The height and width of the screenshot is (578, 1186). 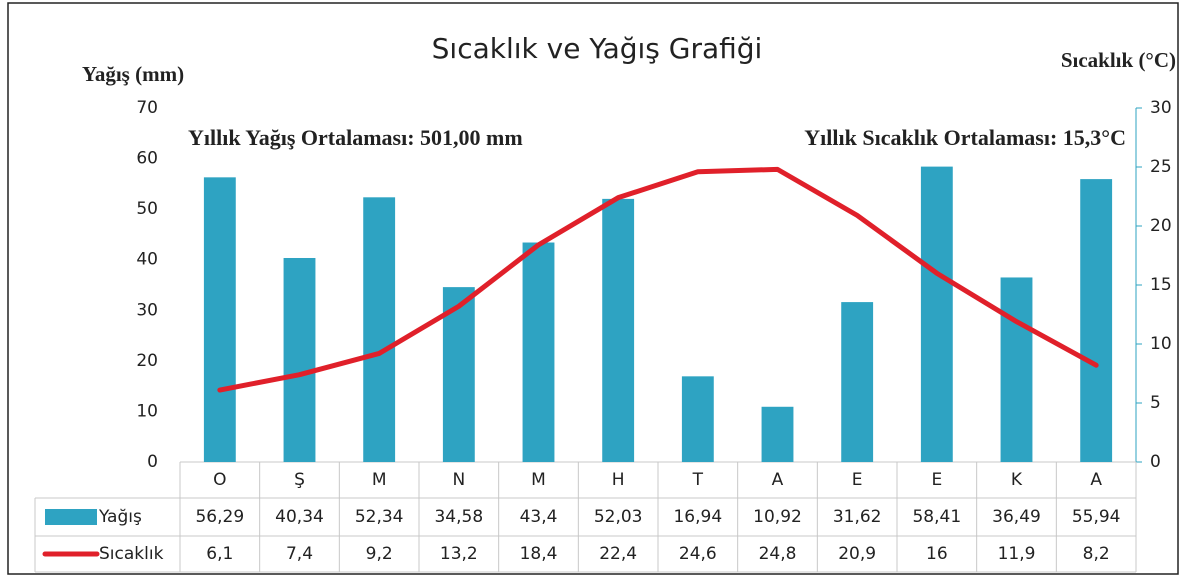 I want to click on y2-axis-label: Sıcaklık (°C), so click(x=1118, y=60).